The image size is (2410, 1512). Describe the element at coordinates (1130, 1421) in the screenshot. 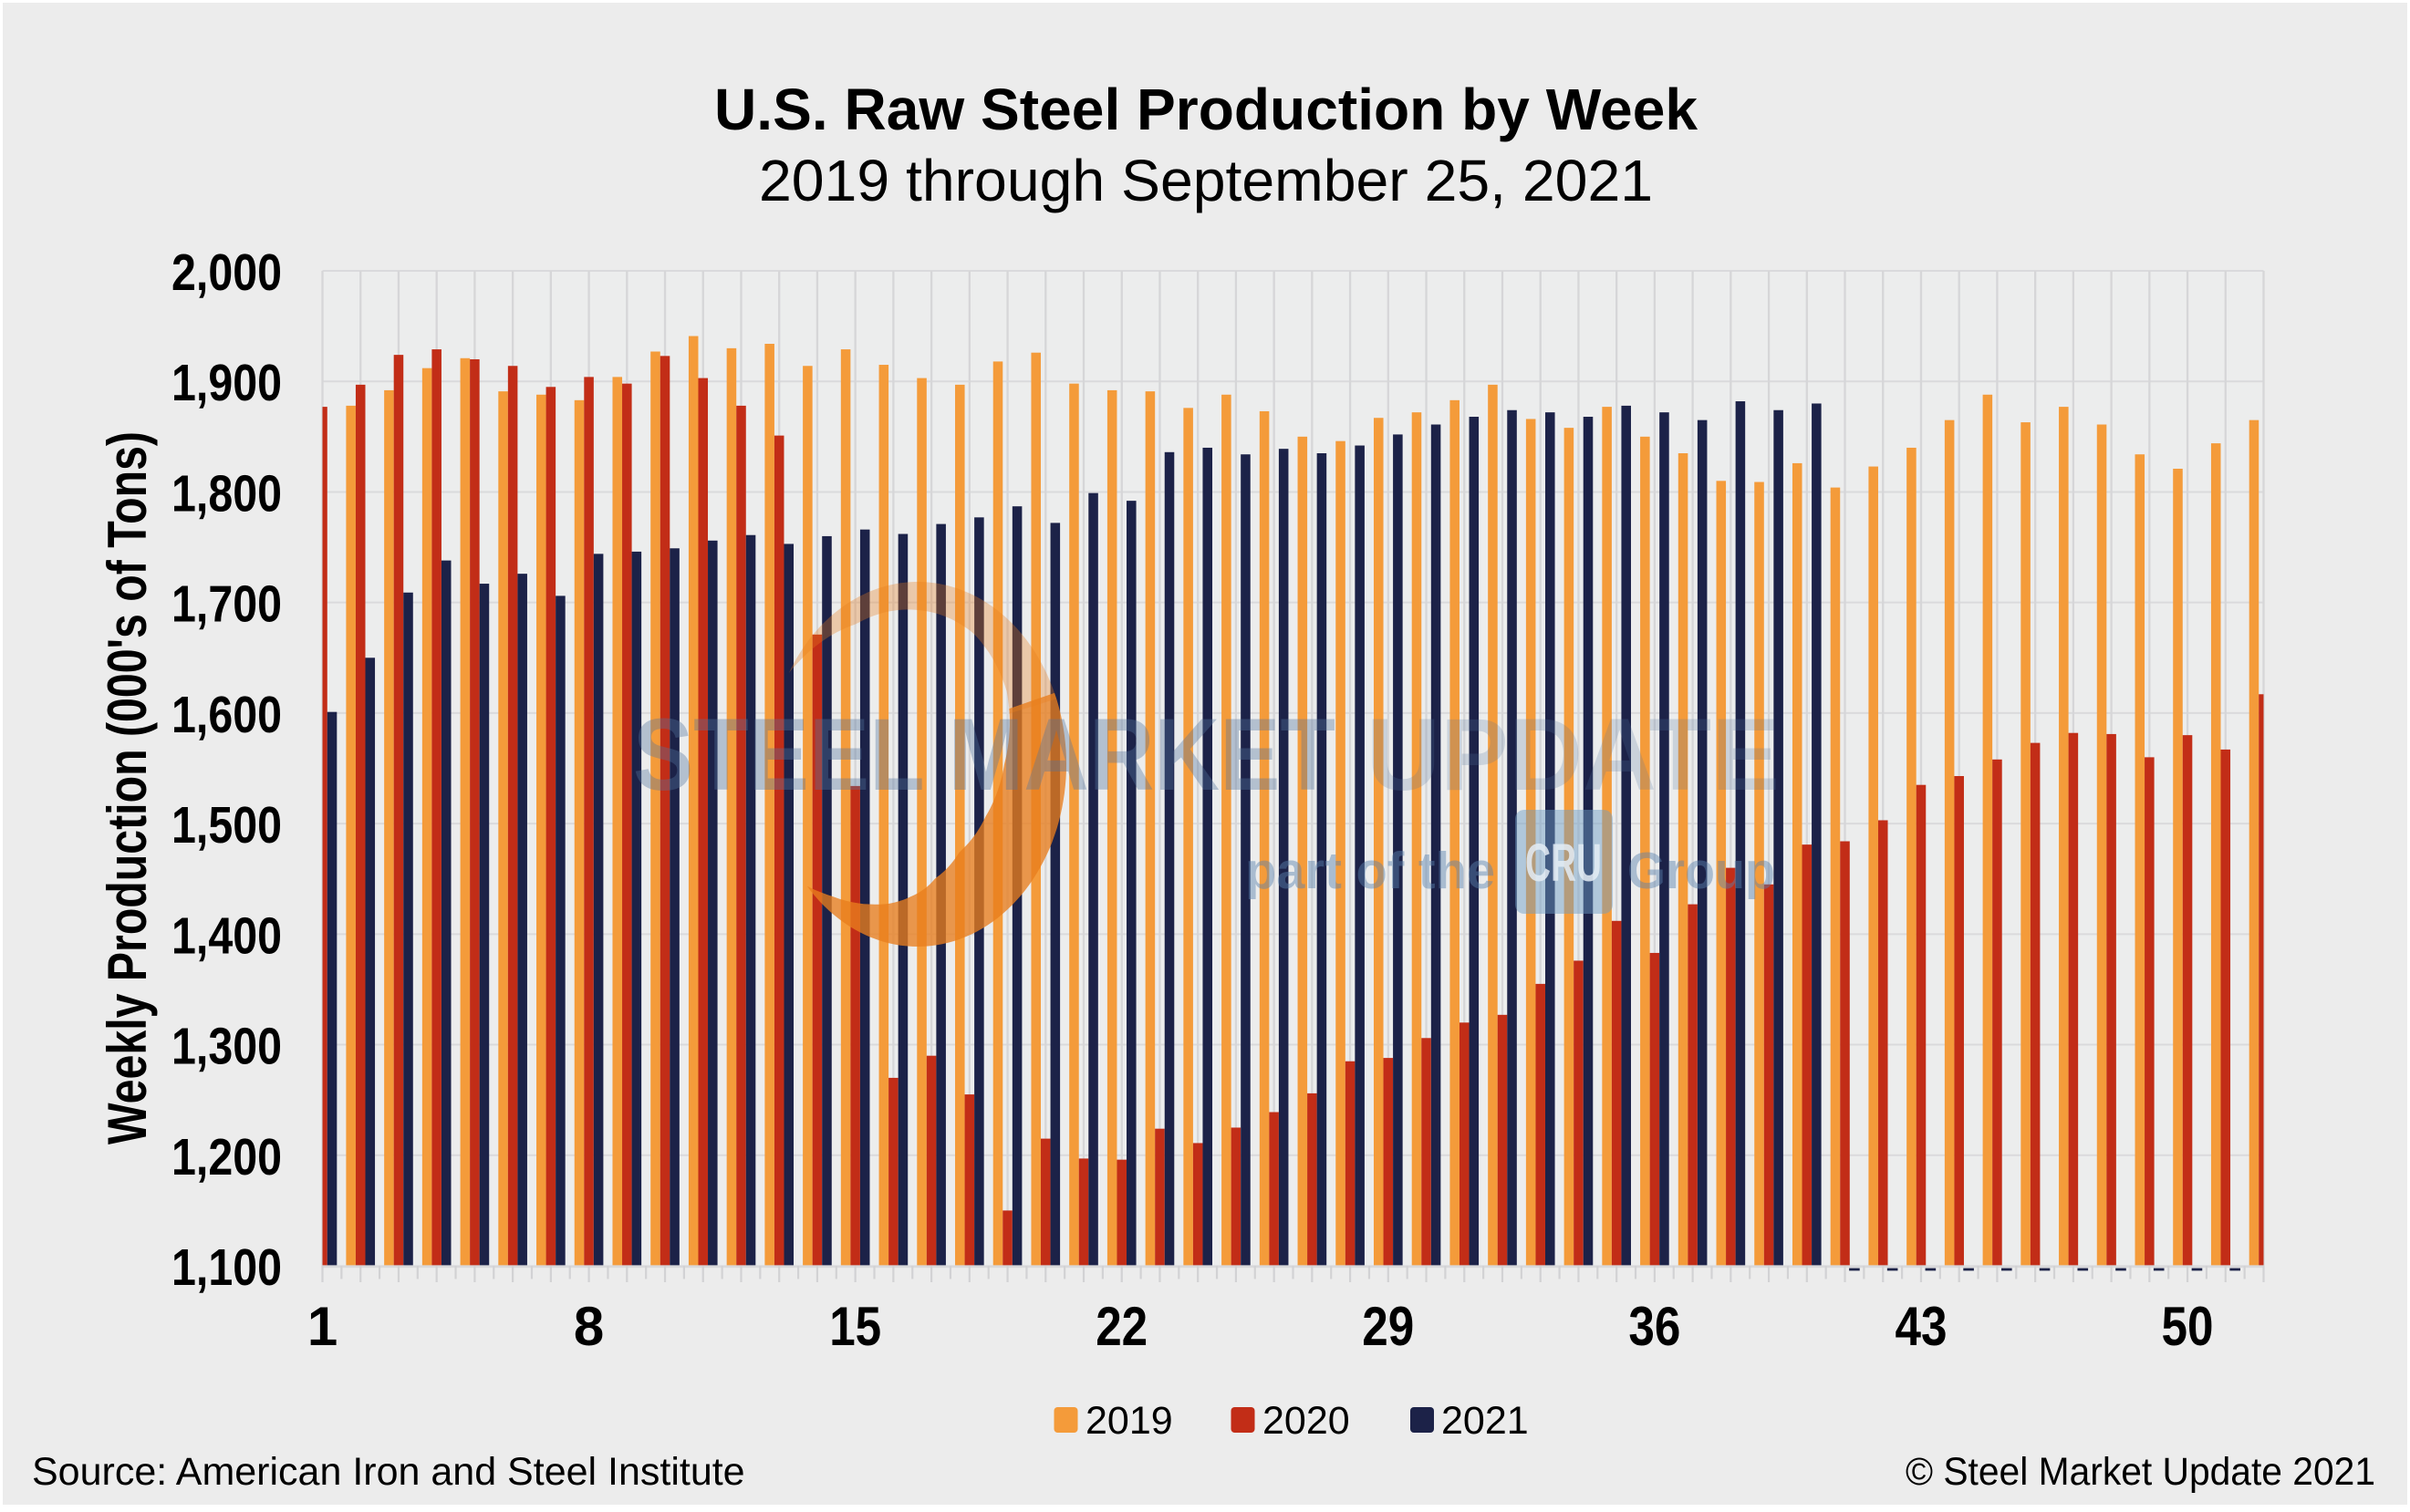

I see `svg-text: 2019` at that location.